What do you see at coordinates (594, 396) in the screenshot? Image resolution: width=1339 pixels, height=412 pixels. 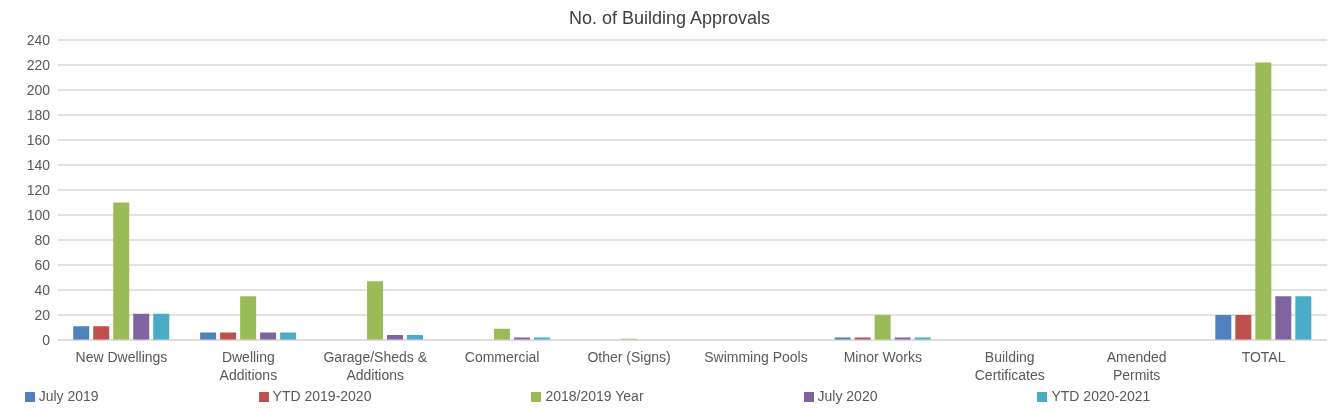 I see `legend-label: 2018/2019 Year` at bounding box center [594, 396].